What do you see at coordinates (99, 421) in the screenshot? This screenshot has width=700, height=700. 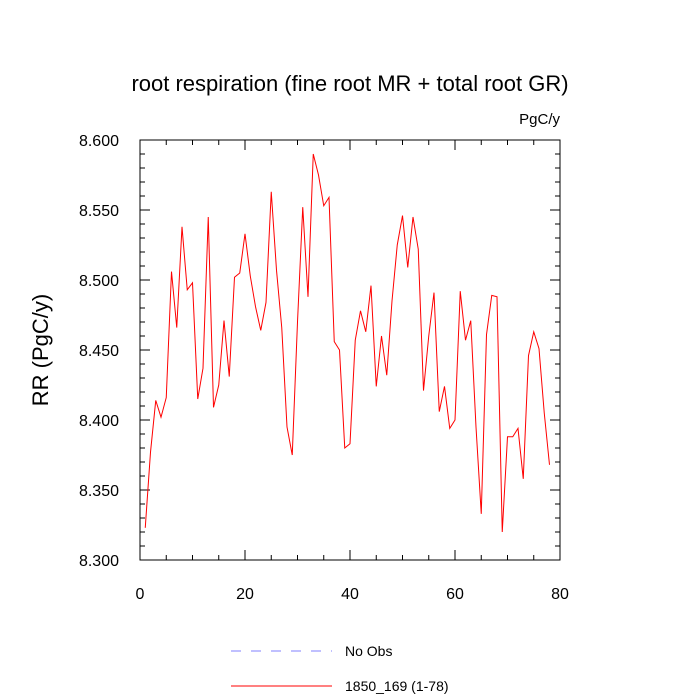 I see `y-tick-label: 8.400` at bounding box center [99, 421].